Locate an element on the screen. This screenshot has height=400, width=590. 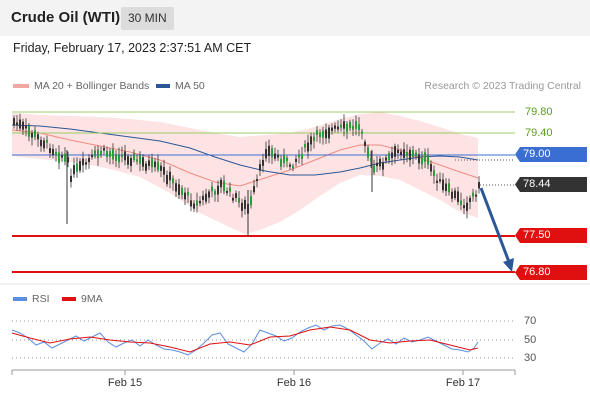
ma20-swatch is located at coordinates (21, 86).